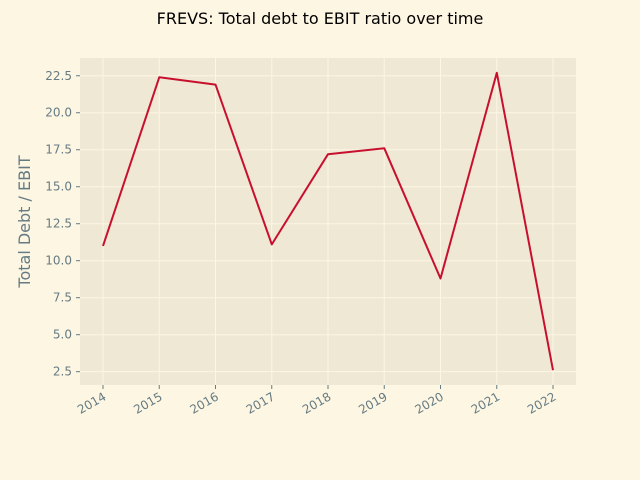  What do you see at coordinates (429, 402) in the screenshot?
I see `x-tick-label: 2020` at bounding box center [429, 402].